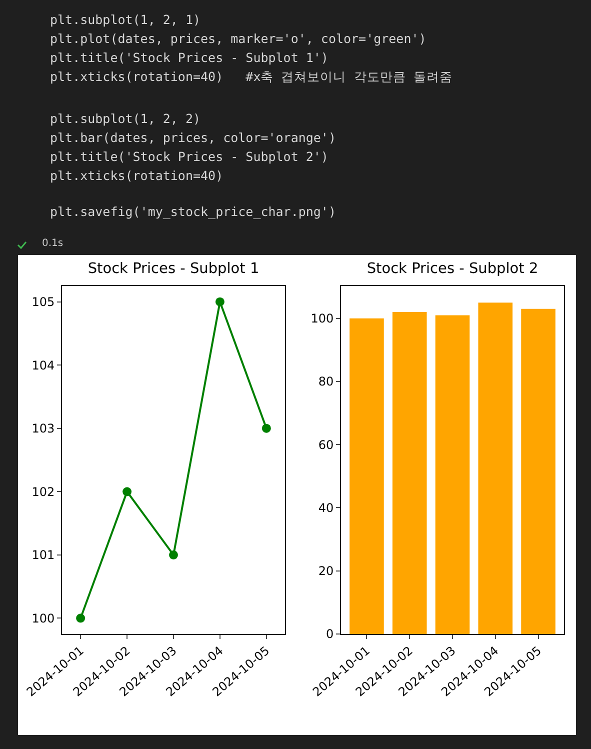 This screenshot has height=749, width=591. What do you see at coordinates (43, 302) in the screenshot?
I see `y-tick-label: 105` at bounding box center [43, 302].